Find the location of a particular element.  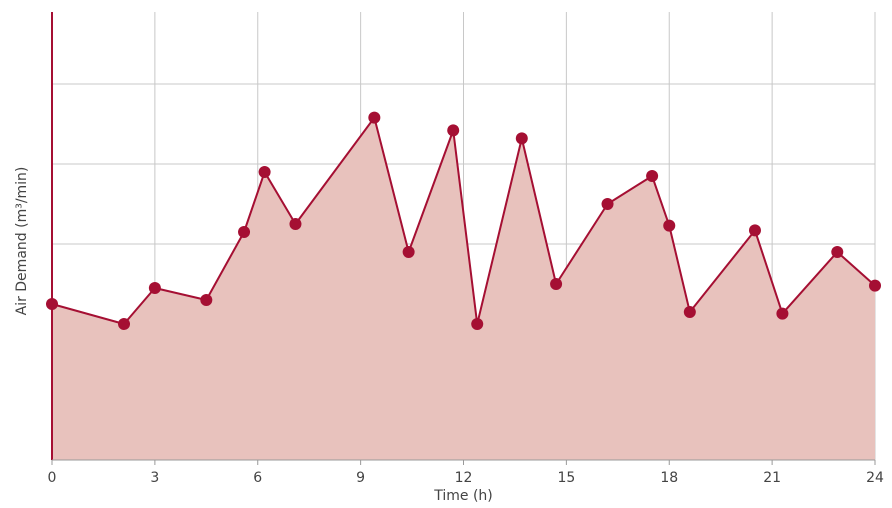

x-tick-label: 12 is located at coordinates (464, 478).